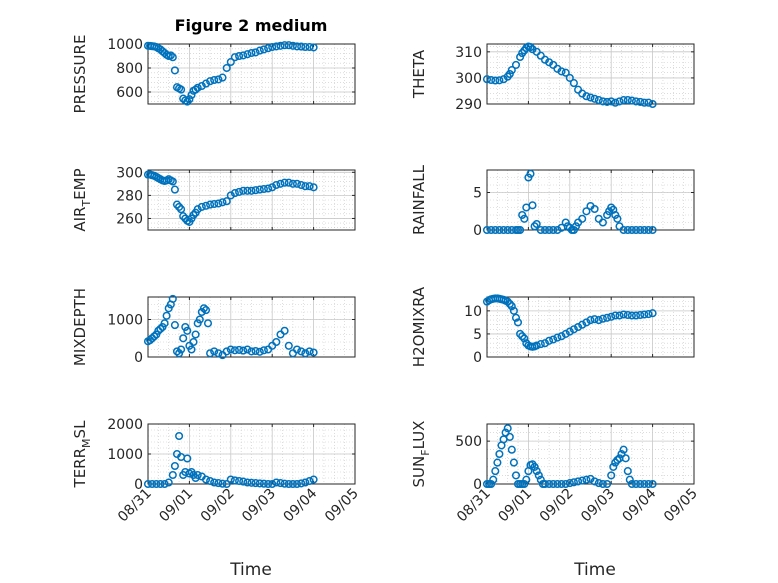 The width and height of the screenshot is (778, 583). I want to click on subplot-6: 0 5 10 H2OMIXRA, so click(552, 326).